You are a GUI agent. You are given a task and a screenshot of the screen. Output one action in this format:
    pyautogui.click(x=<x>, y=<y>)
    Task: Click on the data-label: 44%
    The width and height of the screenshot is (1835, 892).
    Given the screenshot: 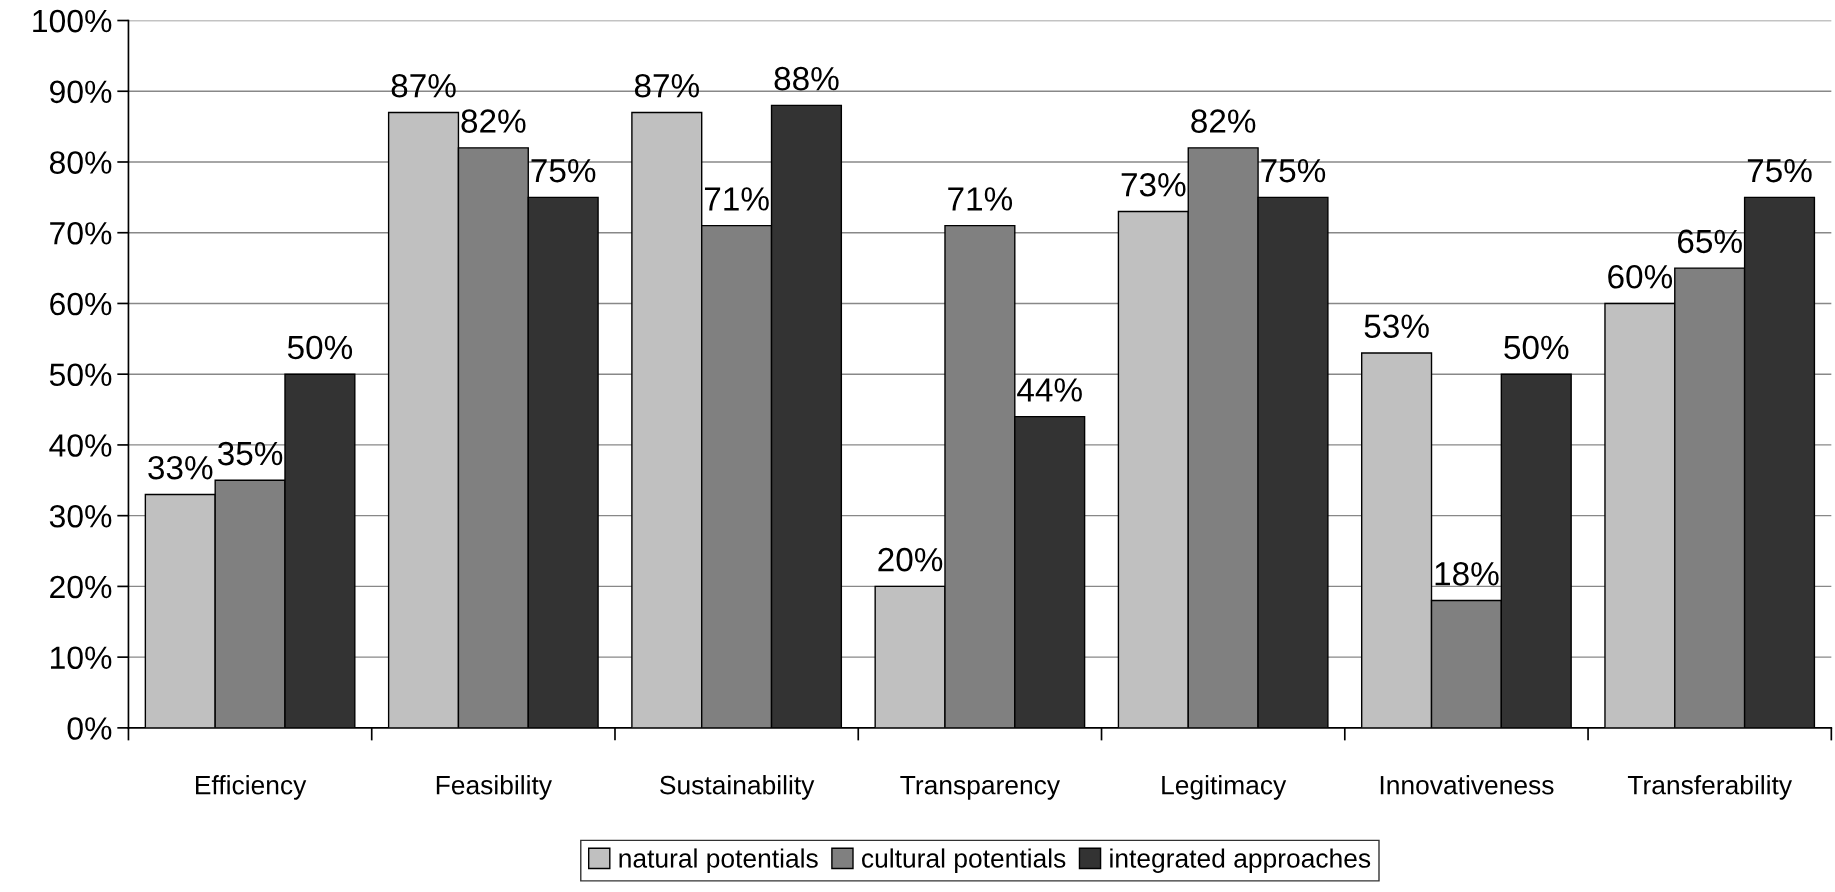 What is the action you would take?
    pyautogui.click(x=1049, y=390)
    